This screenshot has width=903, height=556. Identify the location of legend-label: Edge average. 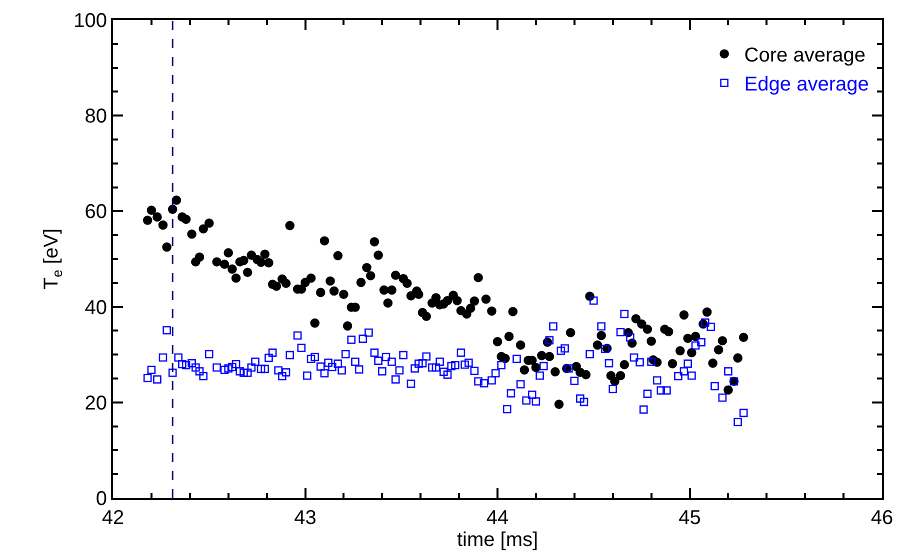
(806, 85).